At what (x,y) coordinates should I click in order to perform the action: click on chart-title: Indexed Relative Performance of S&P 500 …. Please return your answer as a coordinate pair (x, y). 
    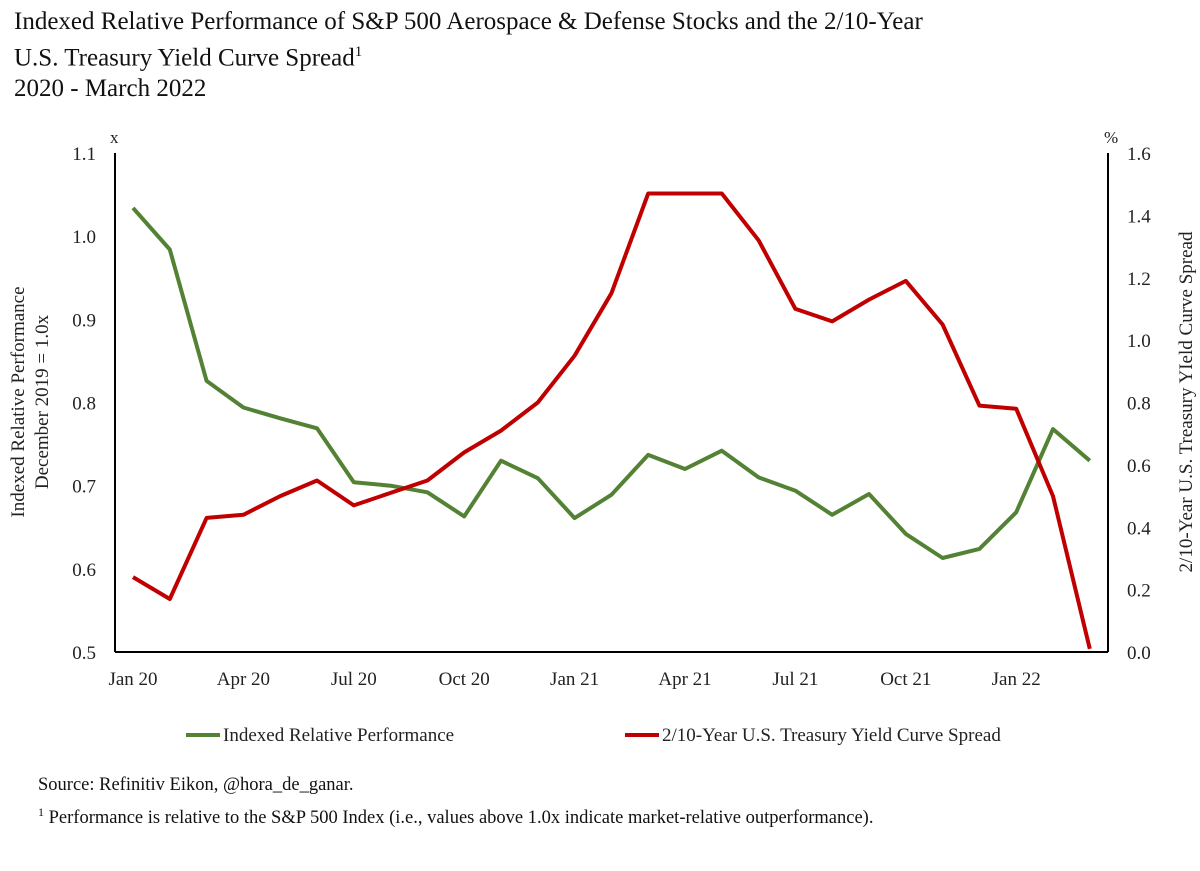
    Looking at the image, I should click on (468, 55).